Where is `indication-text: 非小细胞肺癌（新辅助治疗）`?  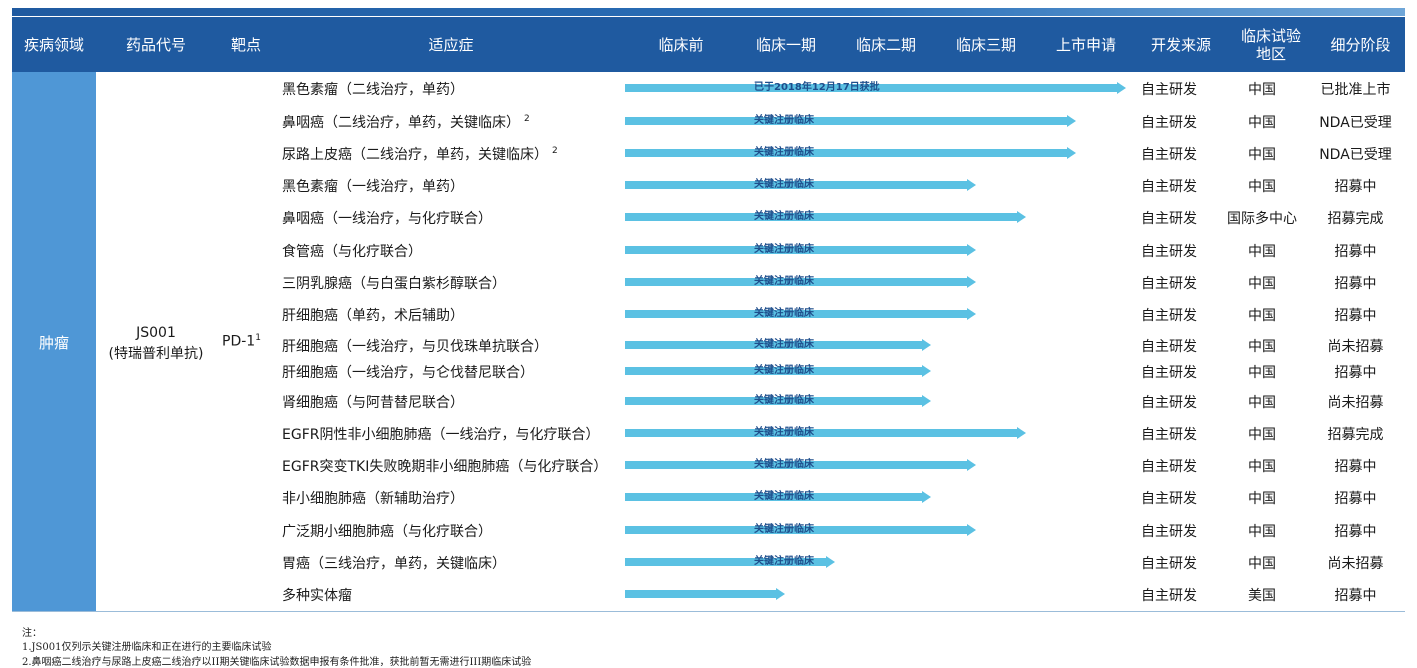 indication-text: 非小细胞肺癌（新辅助治疗） is located at coordinates (373, 499).